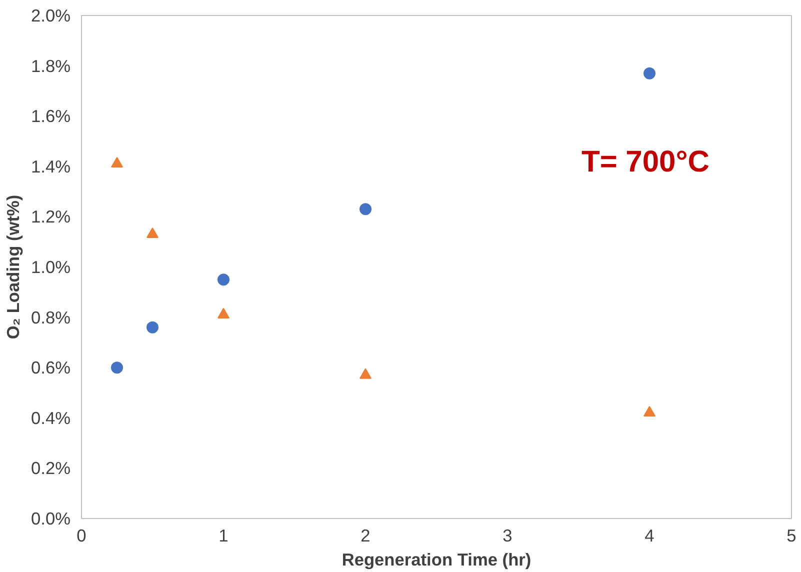 This screenshot has height=572, width=801. Describe the element at coordinates (51, 468) in the screenshot. I see `y-tick-label: 0.2%` at that location.